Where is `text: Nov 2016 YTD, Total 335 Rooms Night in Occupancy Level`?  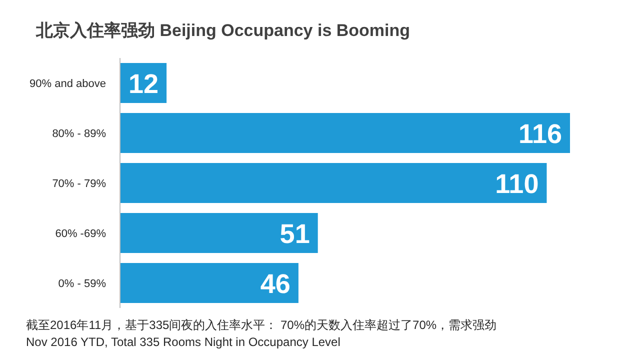
text: Nov 2016 YTD, Total 335 Rooms Night in Occupancy Level is located at coordinates (183, 342).